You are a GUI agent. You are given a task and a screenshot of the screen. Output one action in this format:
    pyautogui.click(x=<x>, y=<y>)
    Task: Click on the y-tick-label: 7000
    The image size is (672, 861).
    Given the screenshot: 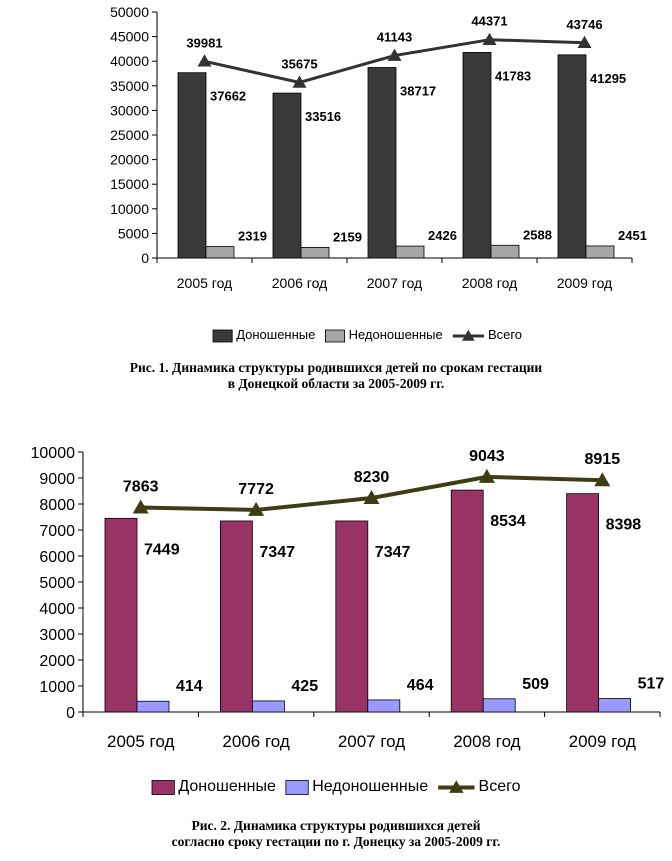 What is the action you would take?
    pyautogui.click(x=57, y=531)
    